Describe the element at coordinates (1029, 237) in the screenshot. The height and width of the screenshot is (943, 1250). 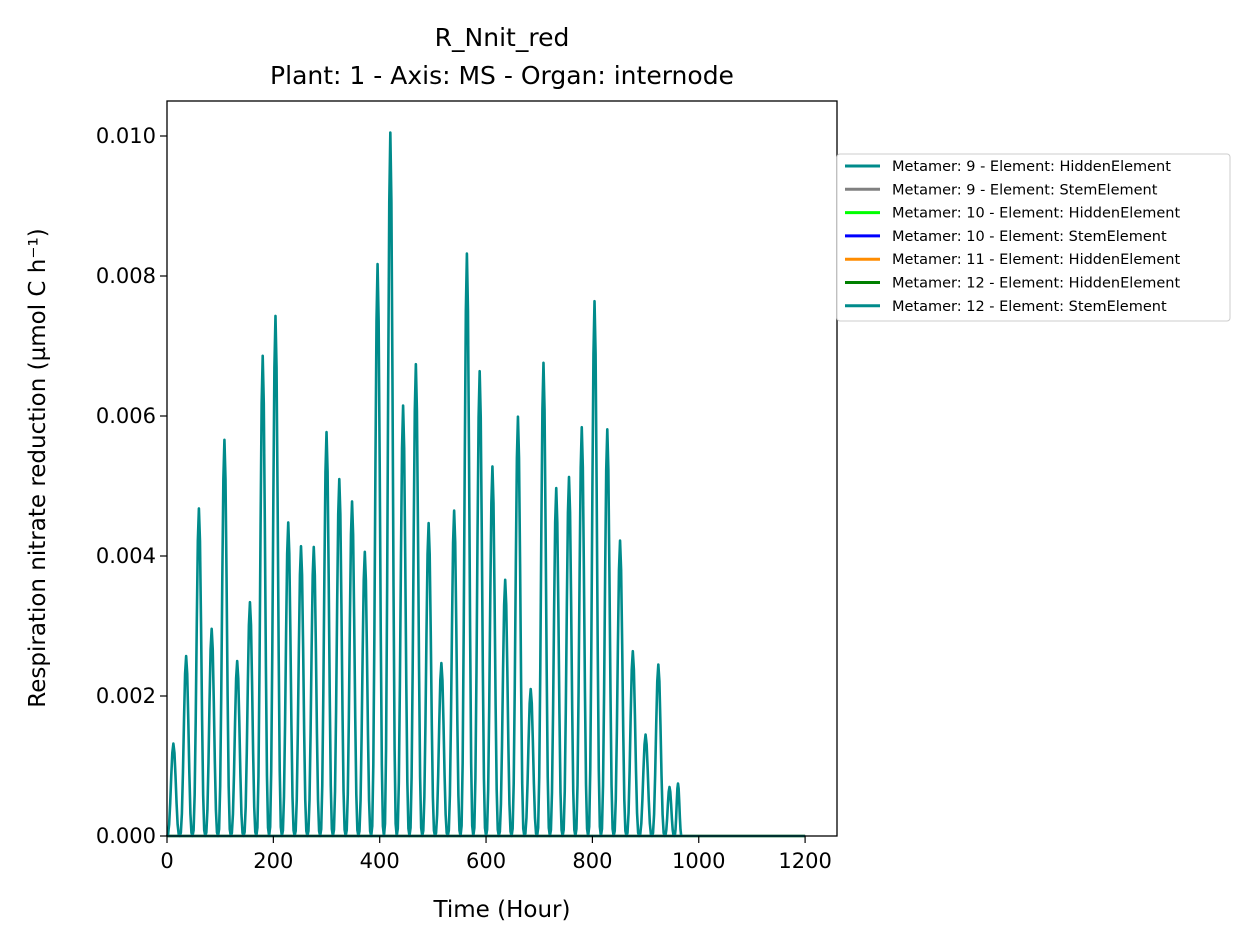
I see `legend-entry: Metamer: 10 - Element: StemElement` at that location.